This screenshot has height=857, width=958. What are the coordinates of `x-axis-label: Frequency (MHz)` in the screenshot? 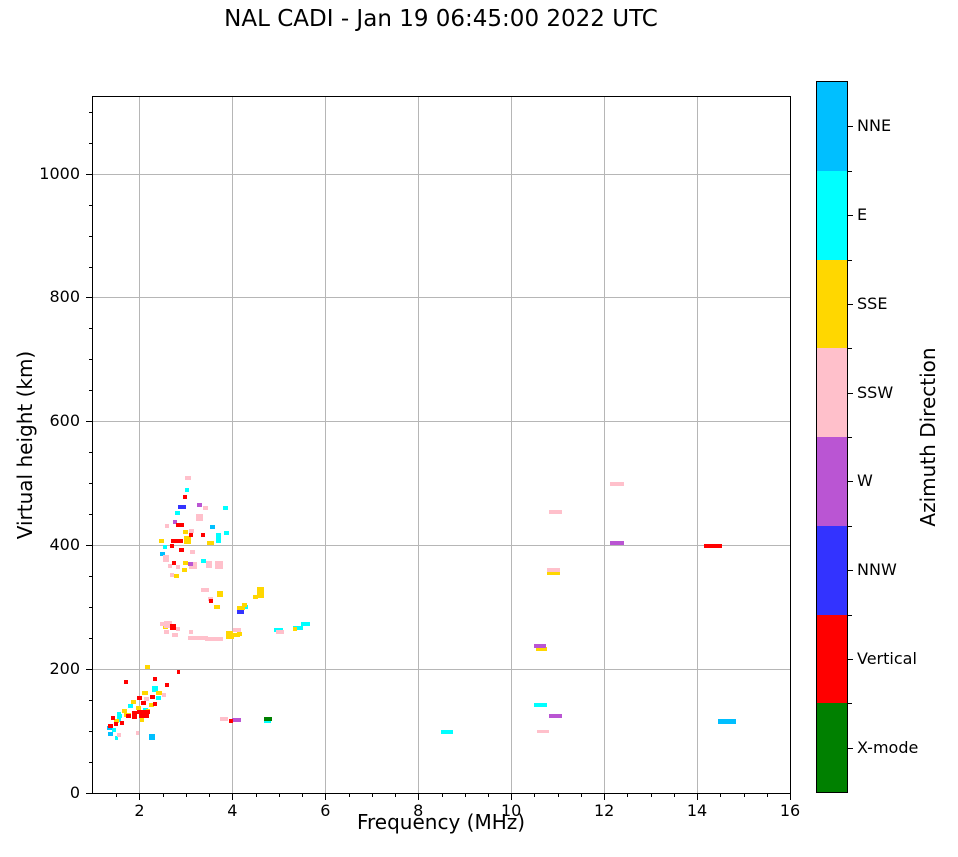 It's located at (441, 822).